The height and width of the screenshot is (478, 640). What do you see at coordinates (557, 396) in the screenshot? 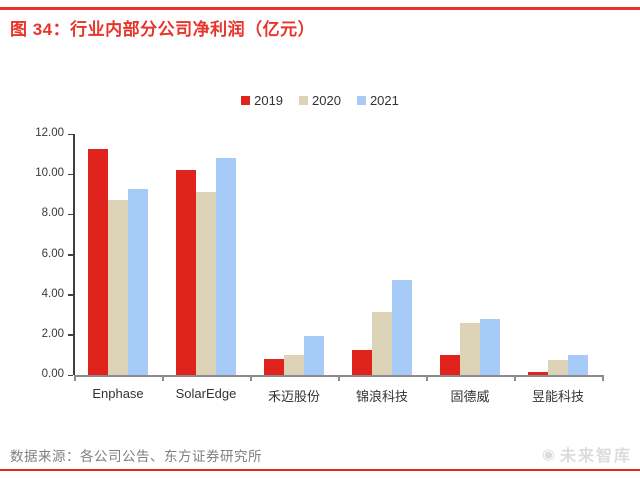
I see `x-axis-category-label: 昱能科技` at bounding box center [557, 396].